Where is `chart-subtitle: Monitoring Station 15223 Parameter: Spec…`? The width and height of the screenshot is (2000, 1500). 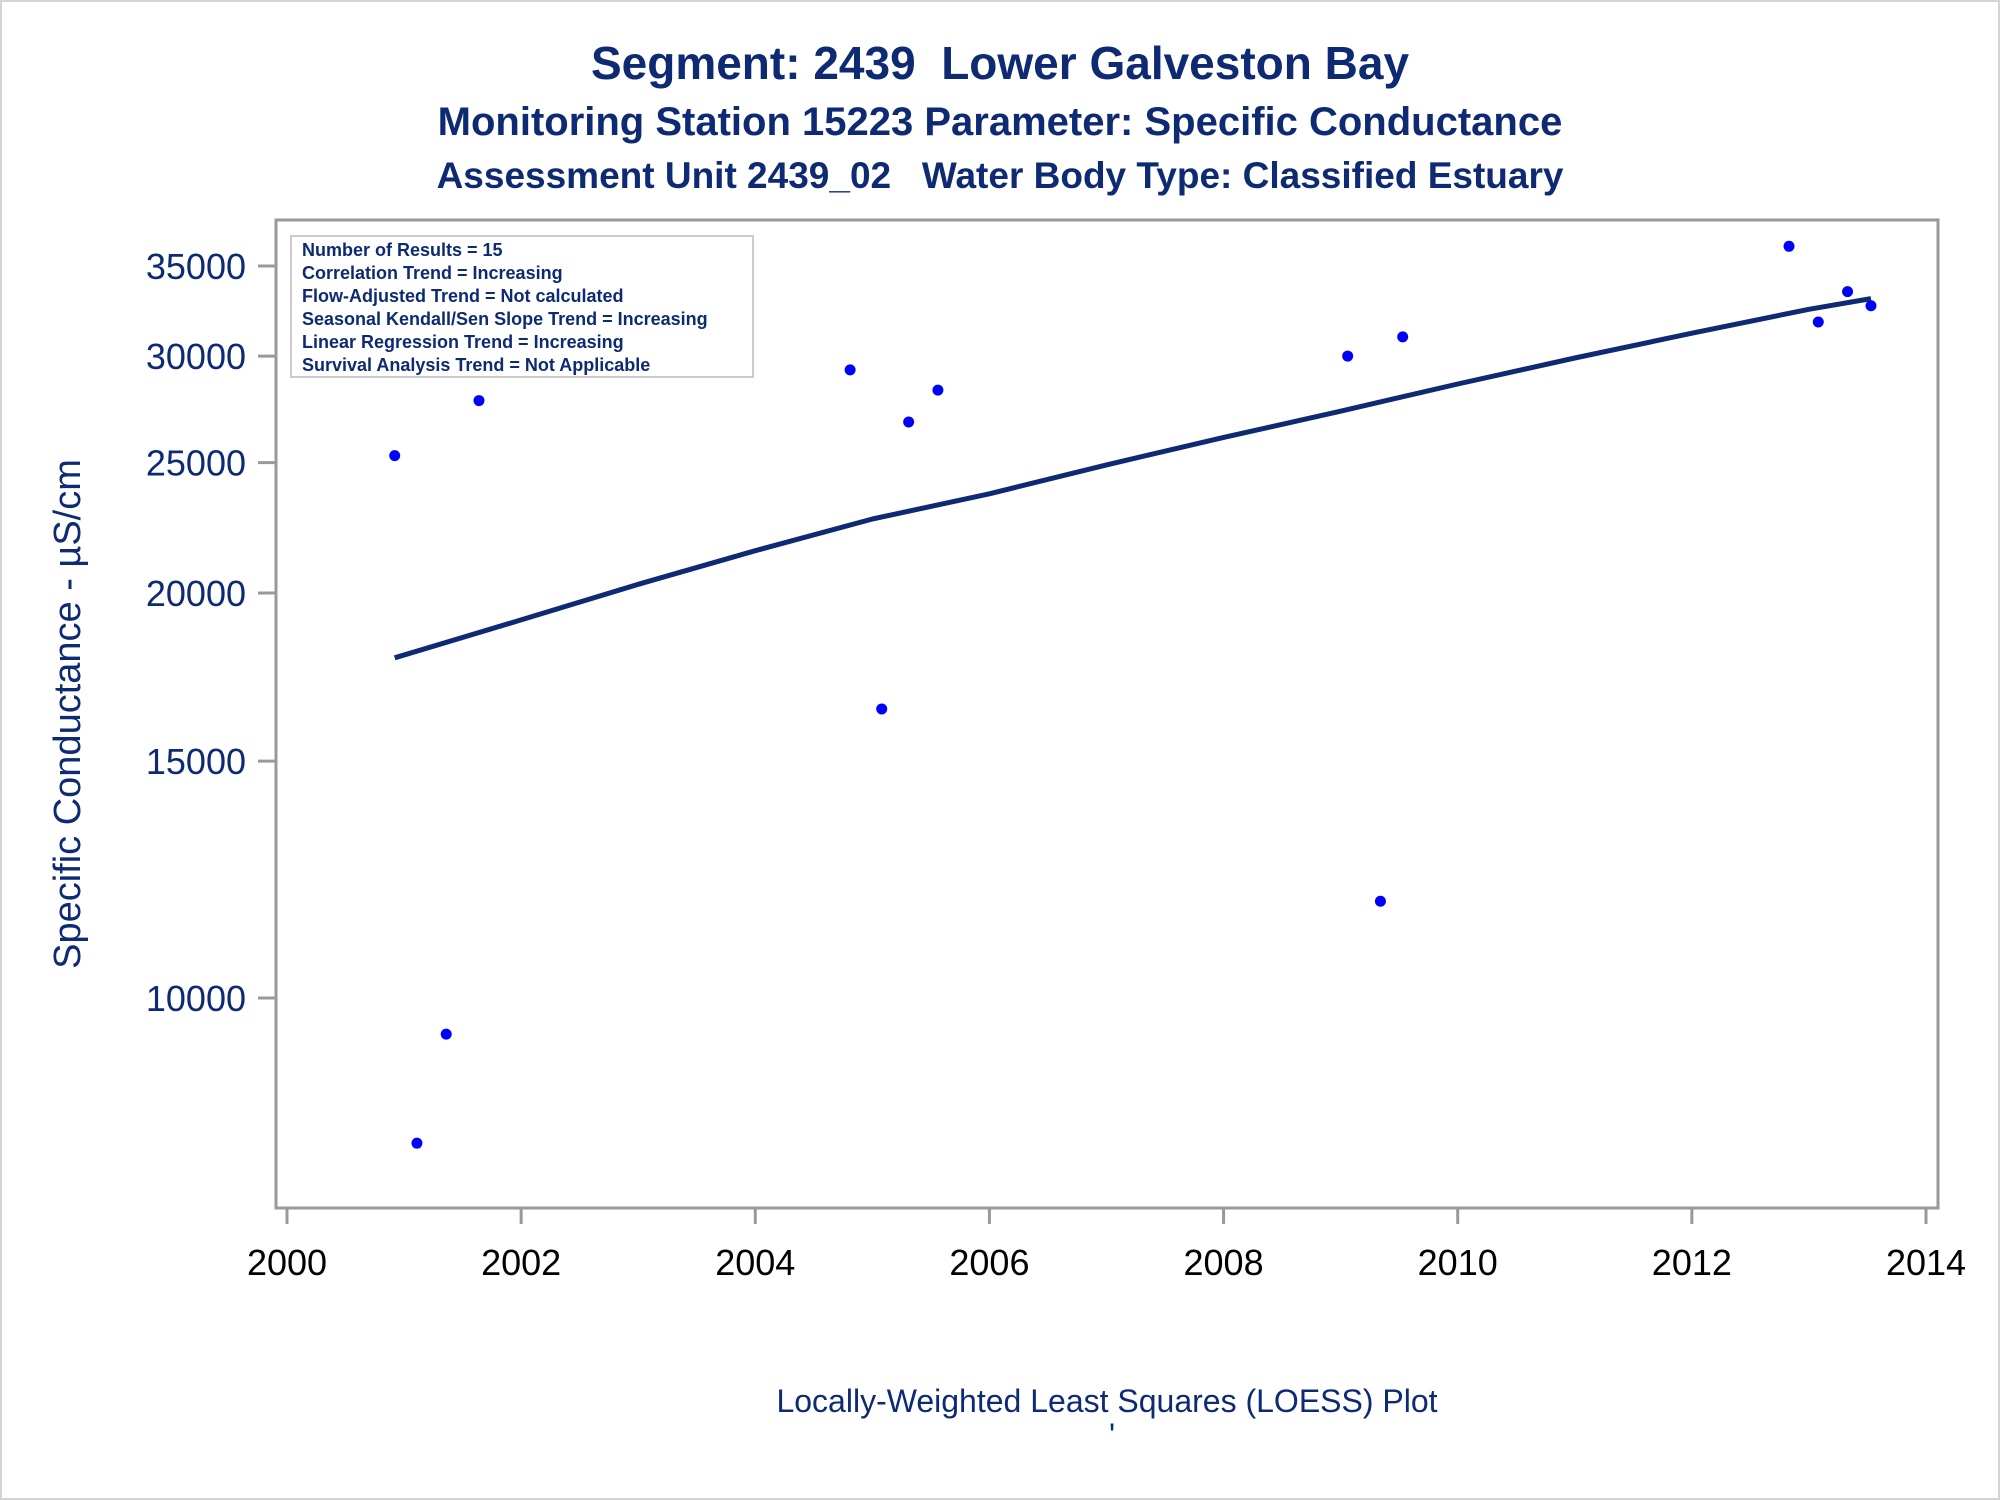
chart-subtitle: Monitoring Station 15223 Parameter: Spec… is located at coordinates (1000, 122).